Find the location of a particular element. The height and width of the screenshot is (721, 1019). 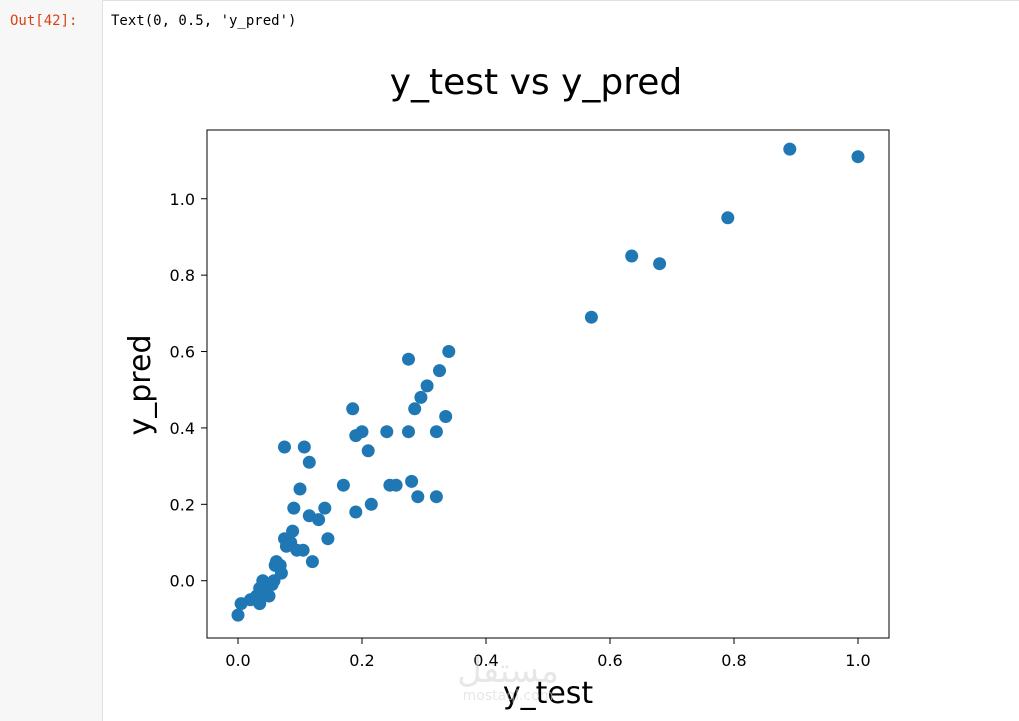

y-tick-label: 0.0 is located at coordinates (182, 581).